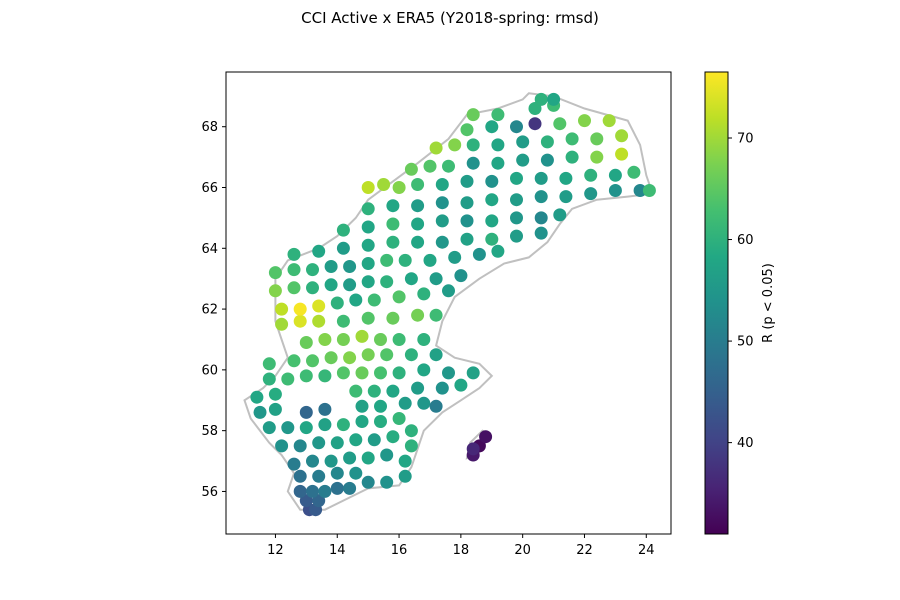  Describe the element at coordinates (213, 310) in the screenshot. I see `y-axis: 56 58 60 62 64 66 68` at that location.